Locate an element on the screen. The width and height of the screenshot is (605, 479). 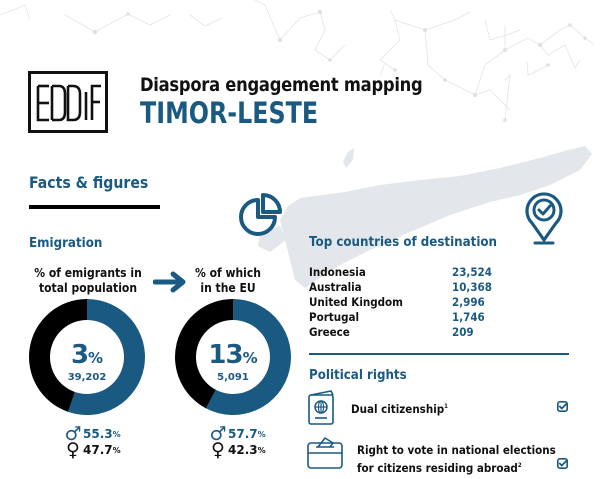
pie-chart-icon is located at coordinates (260, 214).